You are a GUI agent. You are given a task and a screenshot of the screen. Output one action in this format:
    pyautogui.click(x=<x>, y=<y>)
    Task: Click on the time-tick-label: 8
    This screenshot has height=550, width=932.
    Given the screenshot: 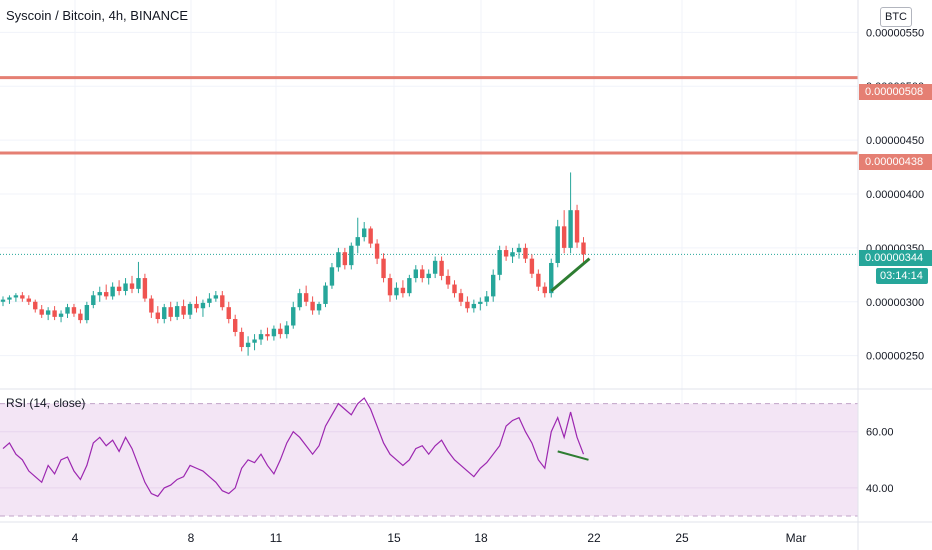 What is the action you would take?
    pyautogui.click(x=191, y=538)
    